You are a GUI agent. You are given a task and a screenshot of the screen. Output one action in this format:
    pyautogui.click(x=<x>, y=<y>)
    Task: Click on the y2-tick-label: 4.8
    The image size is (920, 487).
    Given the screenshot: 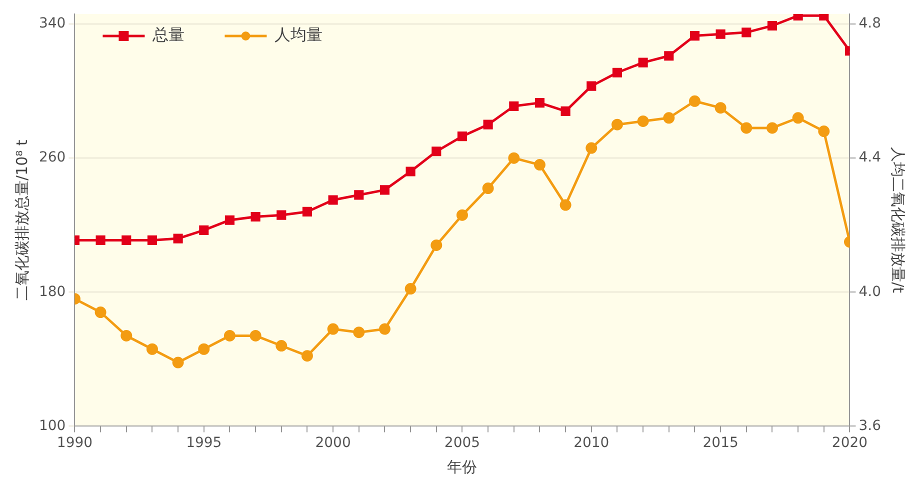 What is the action you would take?
    pyautogui.click(x=869, y=24)
    